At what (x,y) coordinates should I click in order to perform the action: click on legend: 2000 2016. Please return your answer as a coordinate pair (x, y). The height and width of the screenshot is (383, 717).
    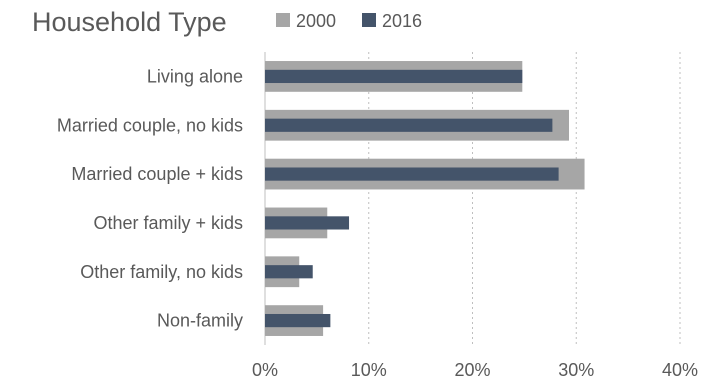
    Looking at the image, I should click on (349, 21).